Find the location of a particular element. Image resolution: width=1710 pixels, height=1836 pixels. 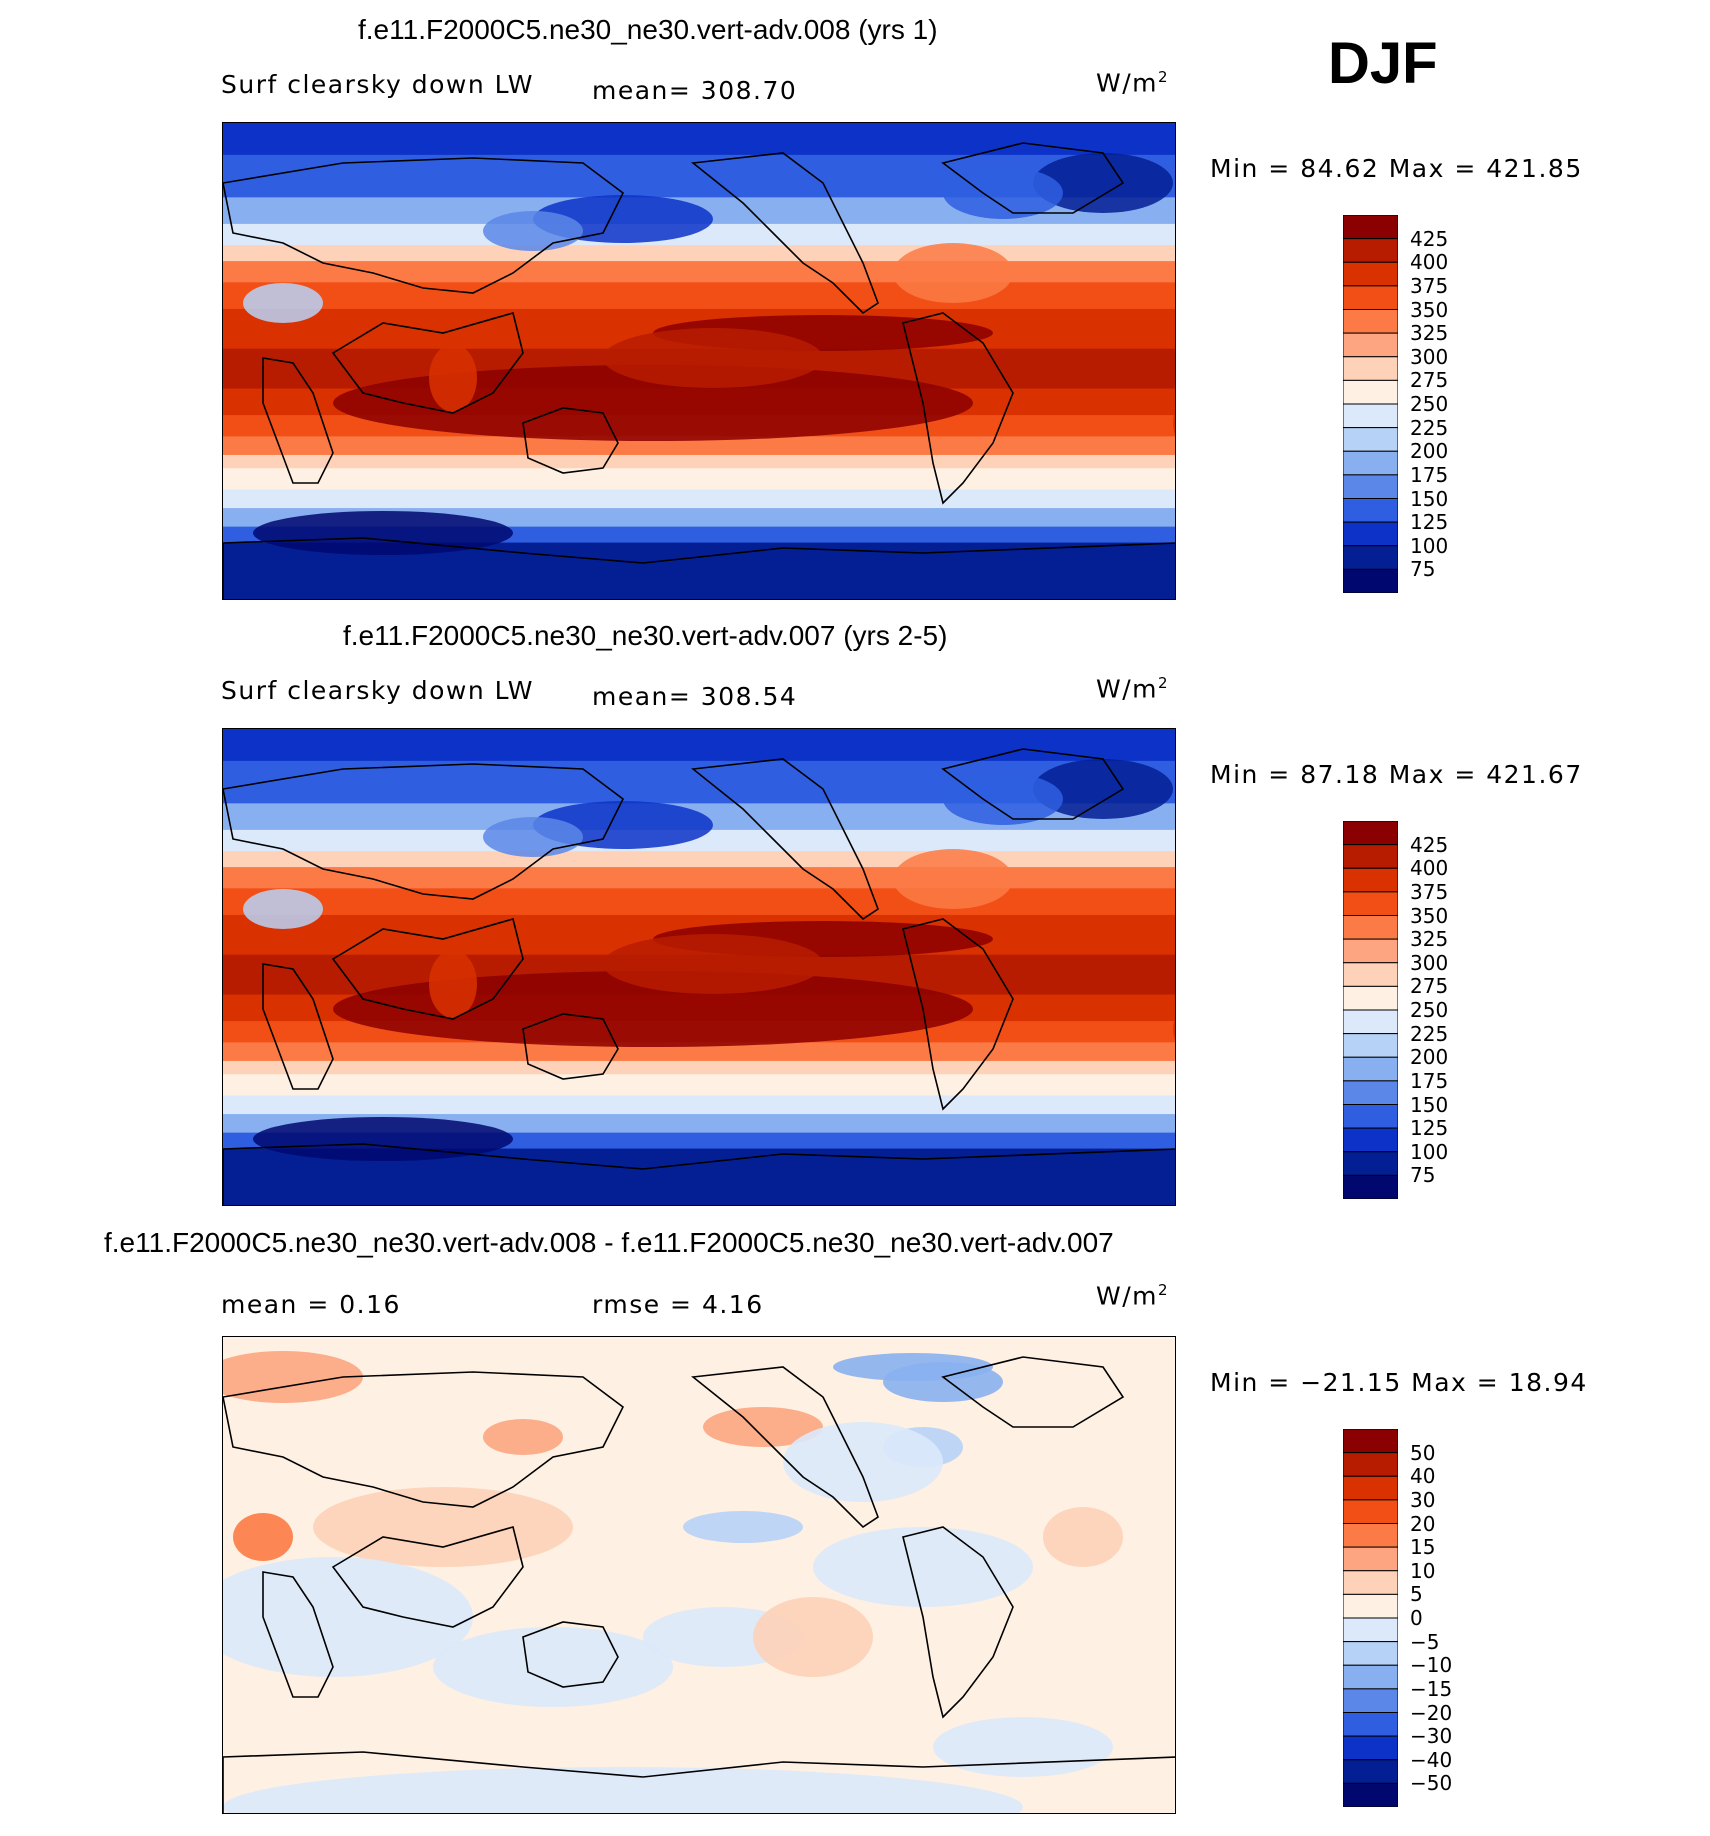

panel1-colorbar is located at coordinates (1370, 404).